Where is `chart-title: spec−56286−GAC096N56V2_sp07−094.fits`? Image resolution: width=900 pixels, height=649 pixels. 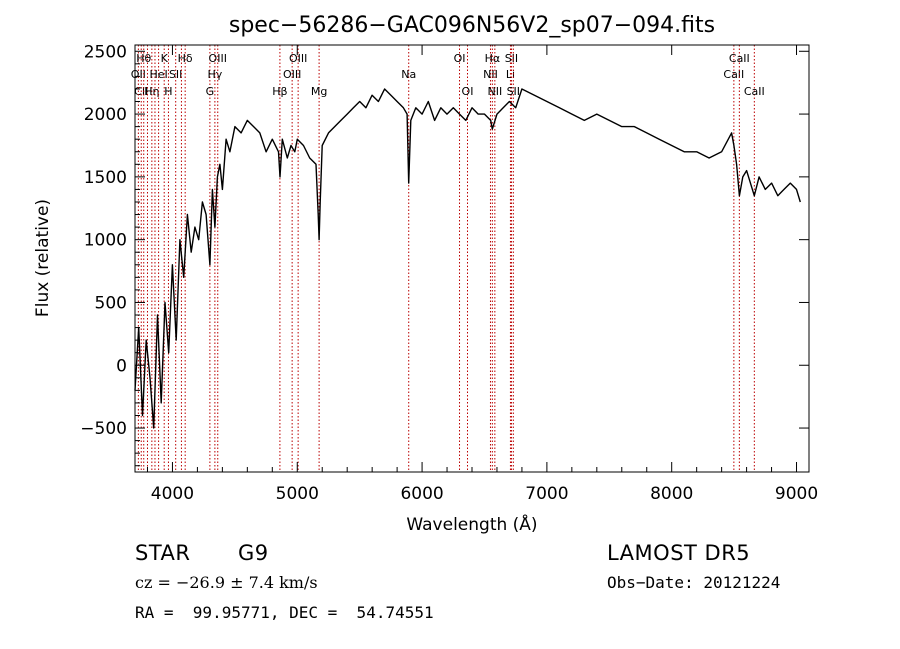 chart-title: spec−56286−GAC096N56V2_sp07−094.fits is located at coordinates (472, 25).